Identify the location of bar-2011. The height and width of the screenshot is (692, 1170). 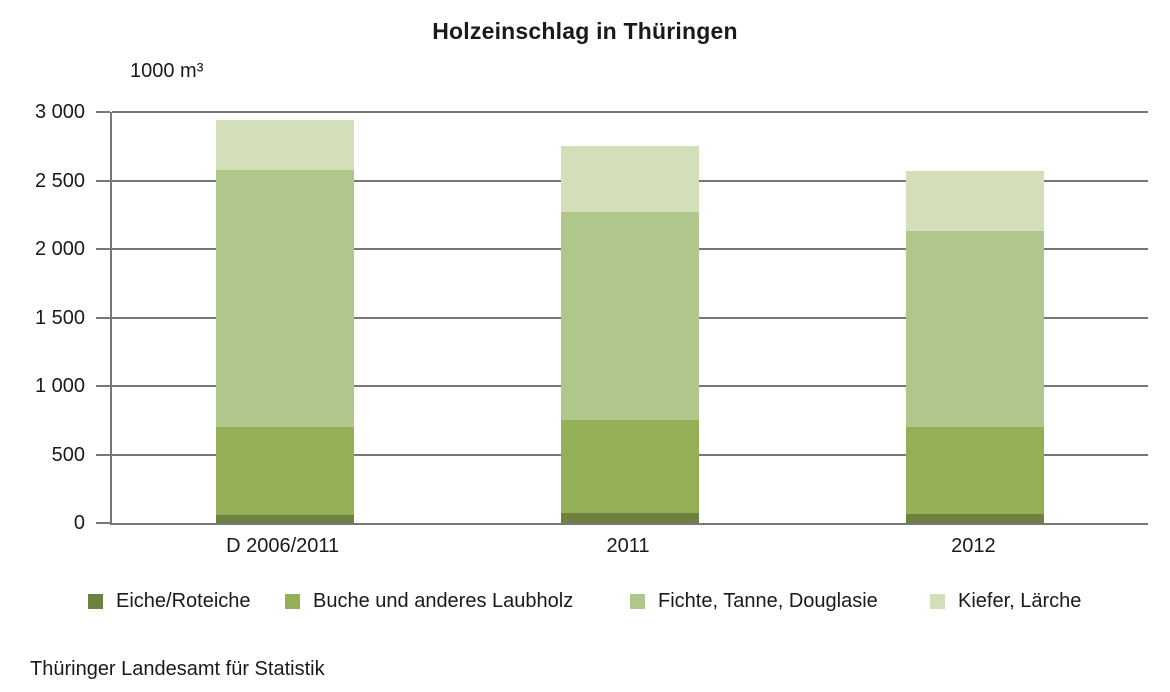
(630, 334).